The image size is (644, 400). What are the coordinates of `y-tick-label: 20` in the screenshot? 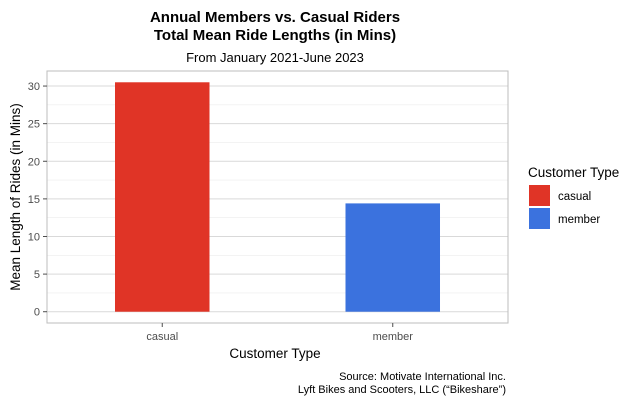 It's located at (34, 162).